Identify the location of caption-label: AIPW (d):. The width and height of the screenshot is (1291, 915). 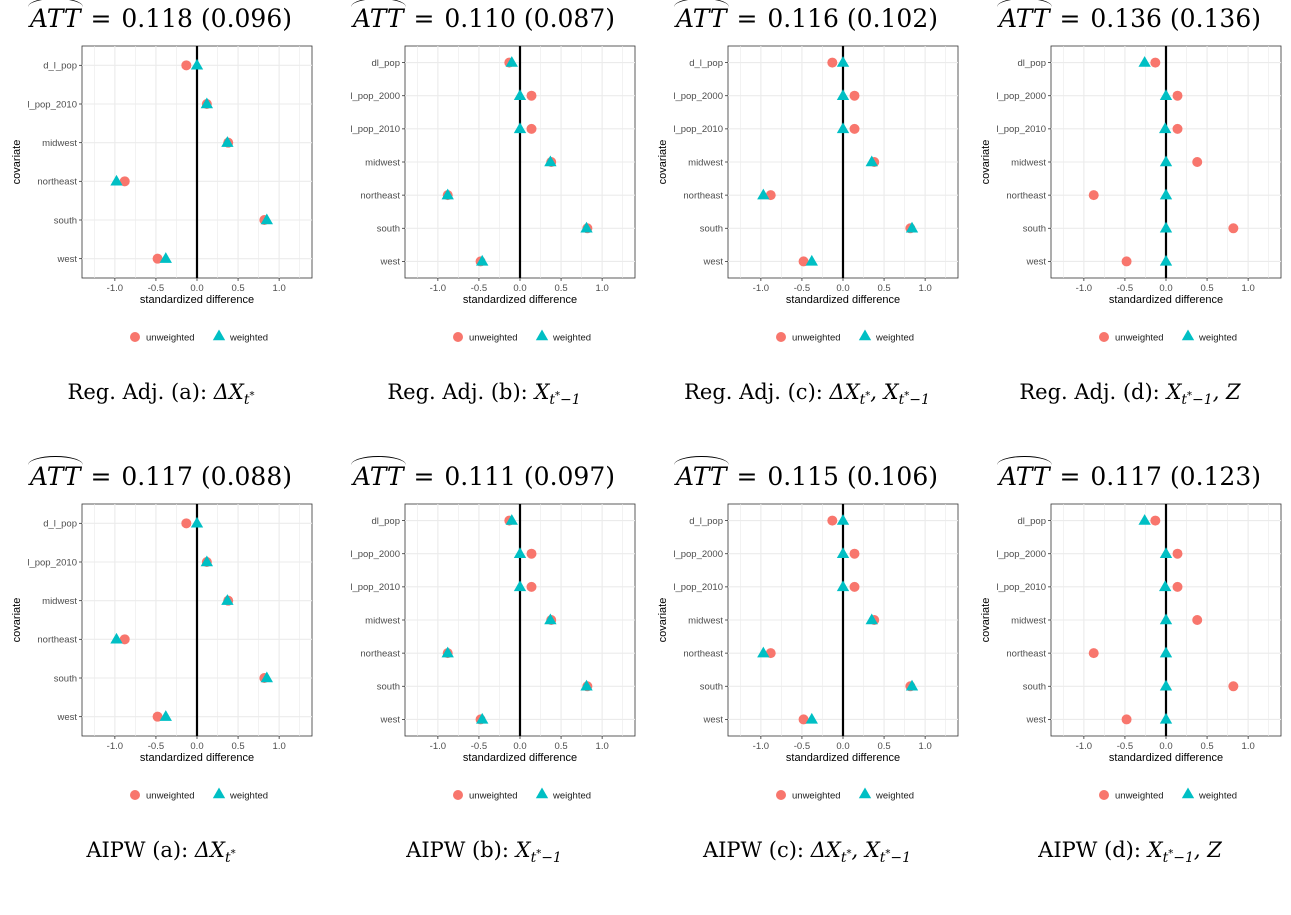
(1089, 850).